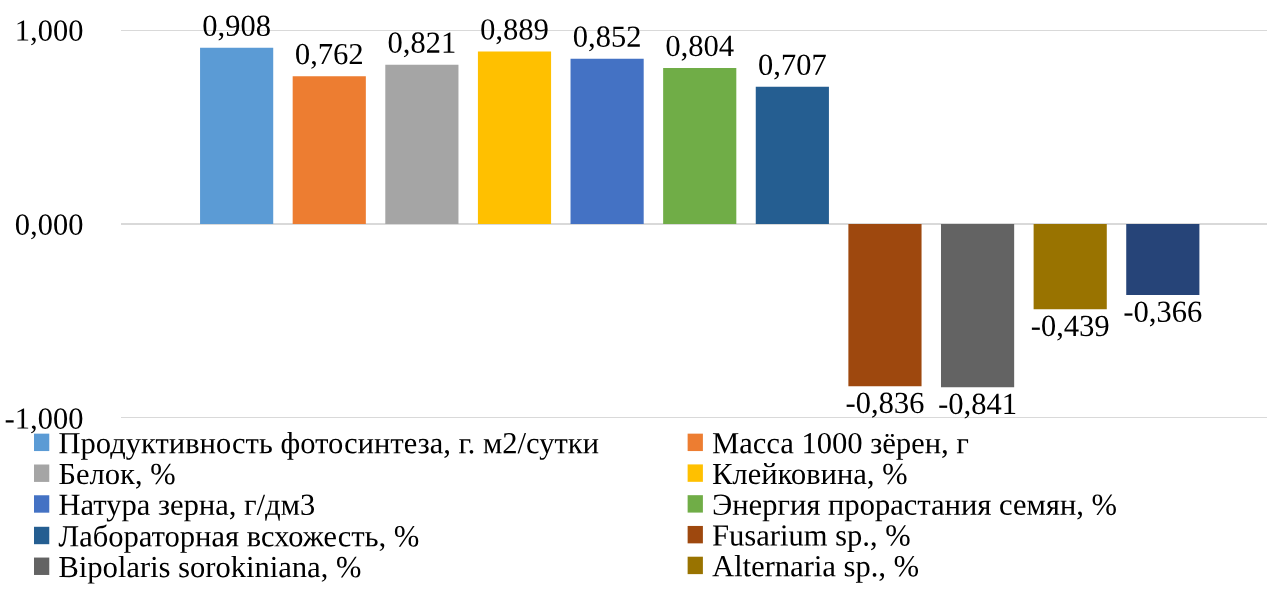 The width and height of the screenshot is (1267, 608). I want to click on data-label: -0,366, so click(1163, 314).